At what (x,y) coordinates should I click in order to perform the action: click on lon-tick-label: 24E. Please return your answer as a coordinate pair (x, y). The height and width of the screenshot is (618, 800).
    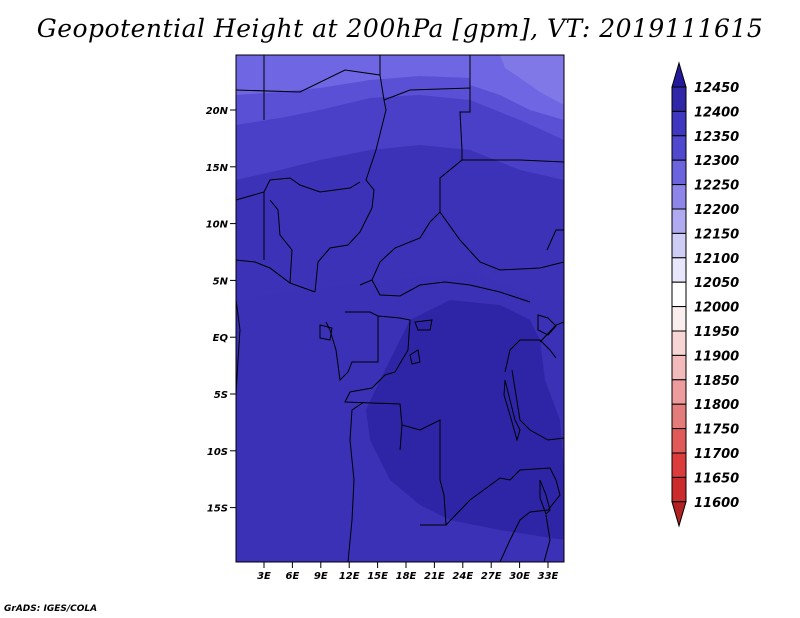
    Looking at the image, I should click on (462, 576).